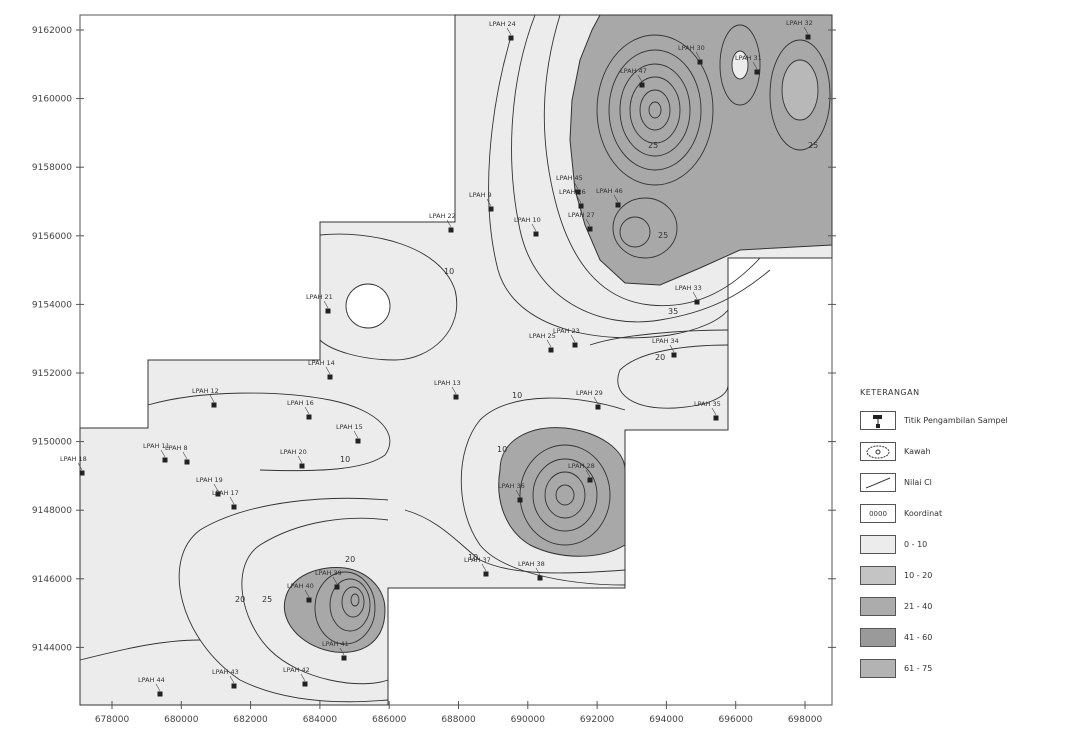 The width and height of the screenshot is (1074, 733). Describe the element at coordinates (52, 31) in the screenshot. I see `y-tick-label: 9162000` at that location.